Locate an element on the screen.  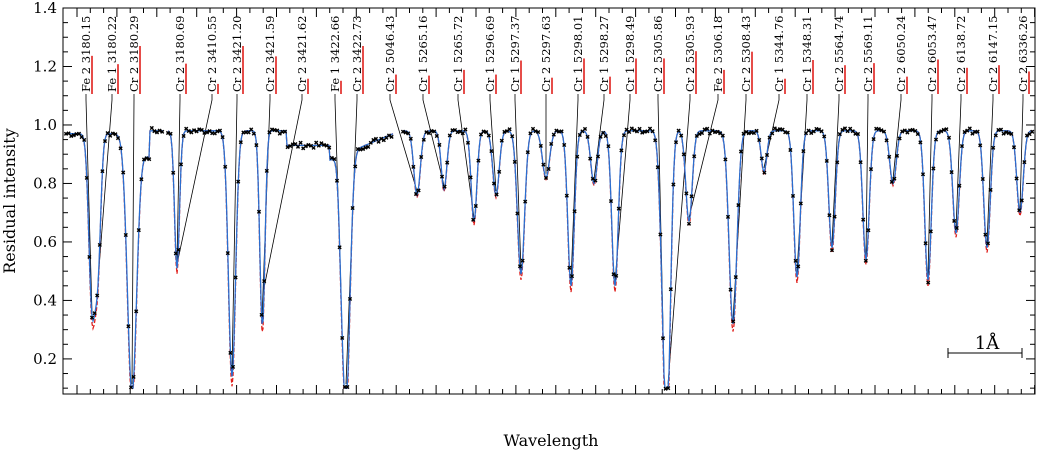
line-id-label: Cr 1 5298.01 is located at coordinates (578, 54).